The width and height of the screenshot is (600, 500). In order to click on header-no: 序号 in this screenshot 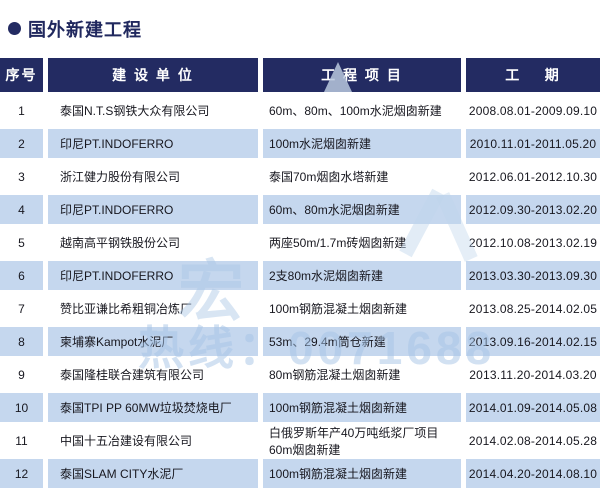, I will do `click(21, 75)`.